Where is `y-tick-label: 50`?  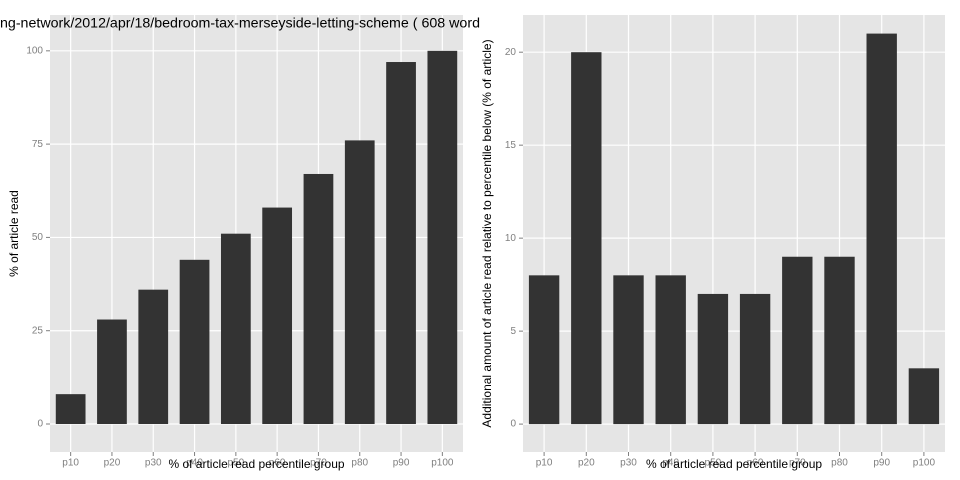
y-tick-label: 50 is located at coordinates (38, 237).